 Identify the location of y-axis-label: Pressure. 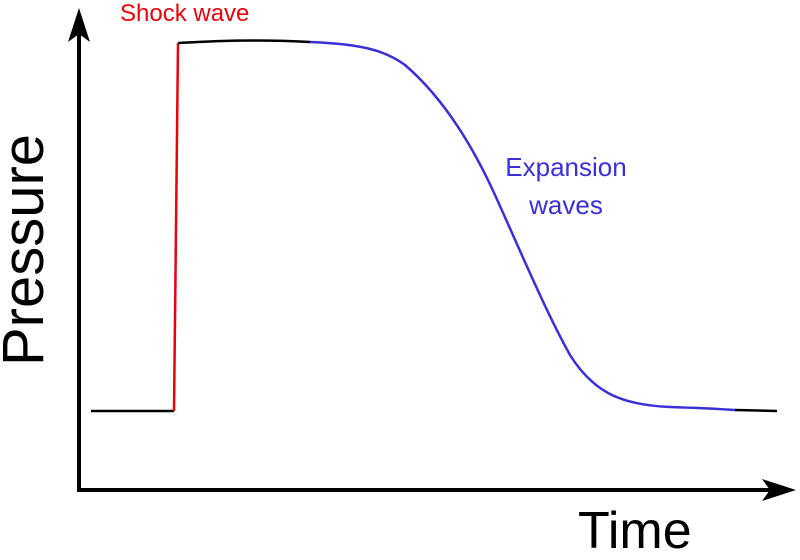
(28, 250).